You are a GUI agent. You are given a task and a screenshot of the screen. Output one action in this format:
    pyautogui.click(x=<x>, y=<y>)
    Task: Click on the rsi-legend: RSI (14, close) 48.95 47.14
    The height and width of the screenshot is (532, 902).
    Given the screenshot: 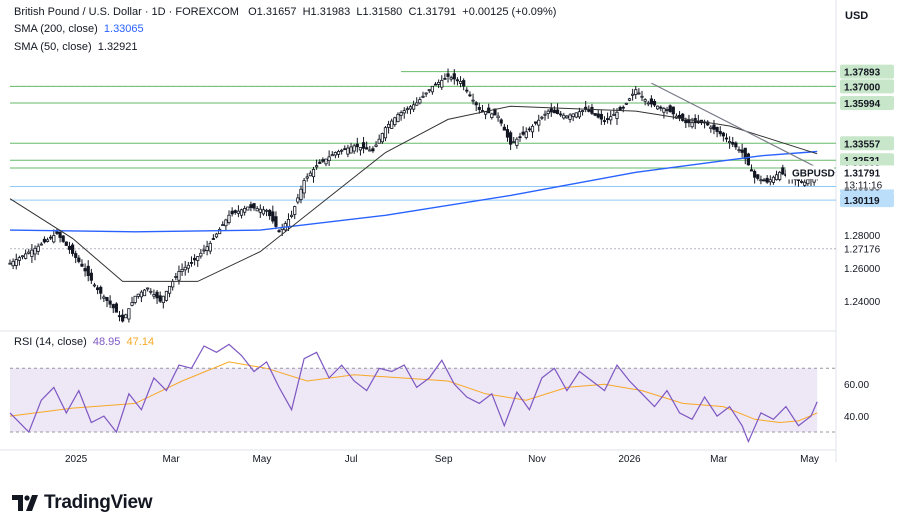 What is the action you would take?
    pyautogui.click(x=84, y=342)
    